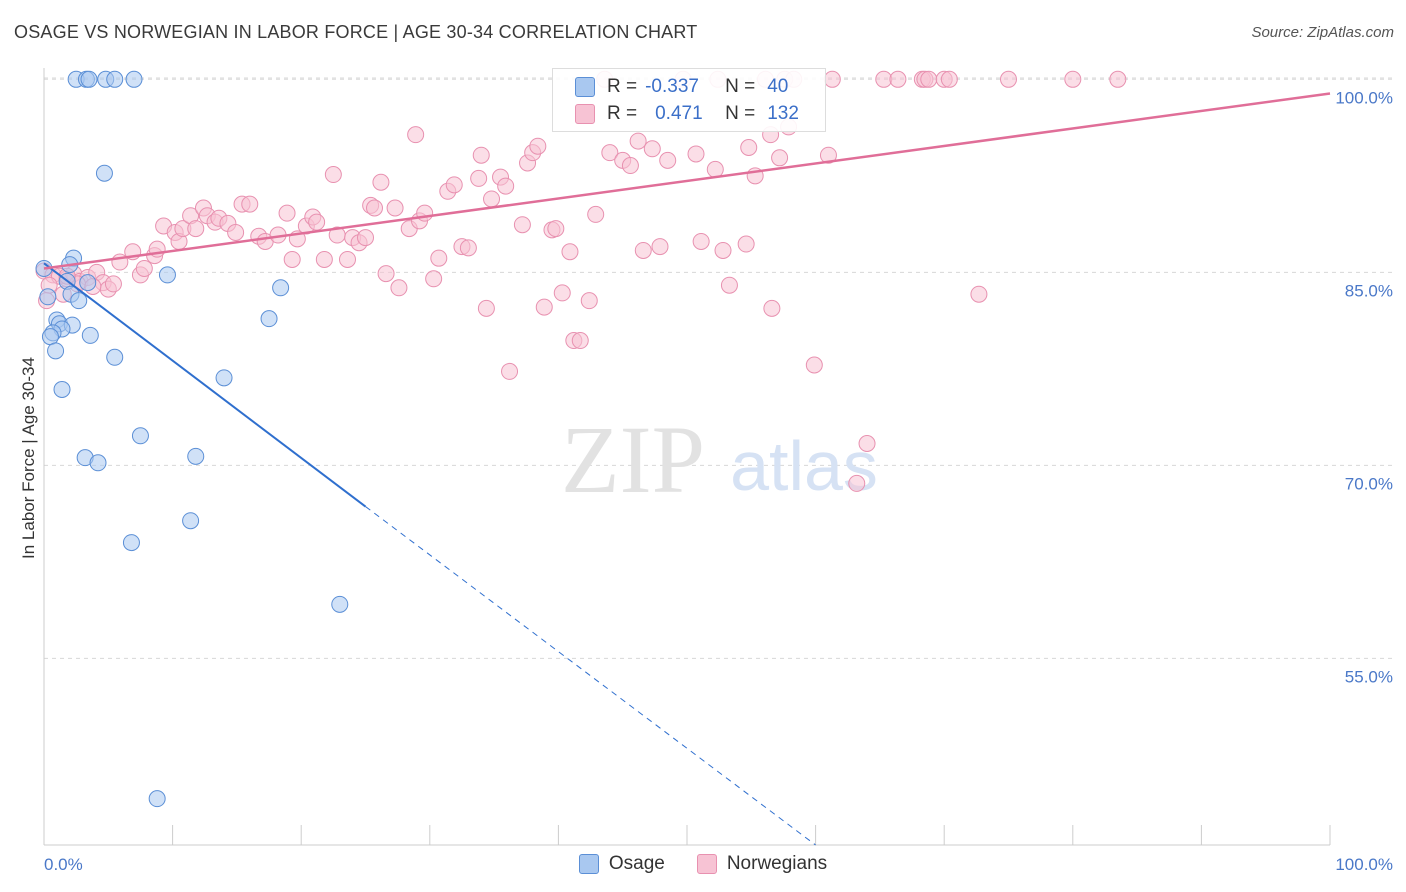  I want to click on x-tick-label: 100.0%, so click(1364, 864).